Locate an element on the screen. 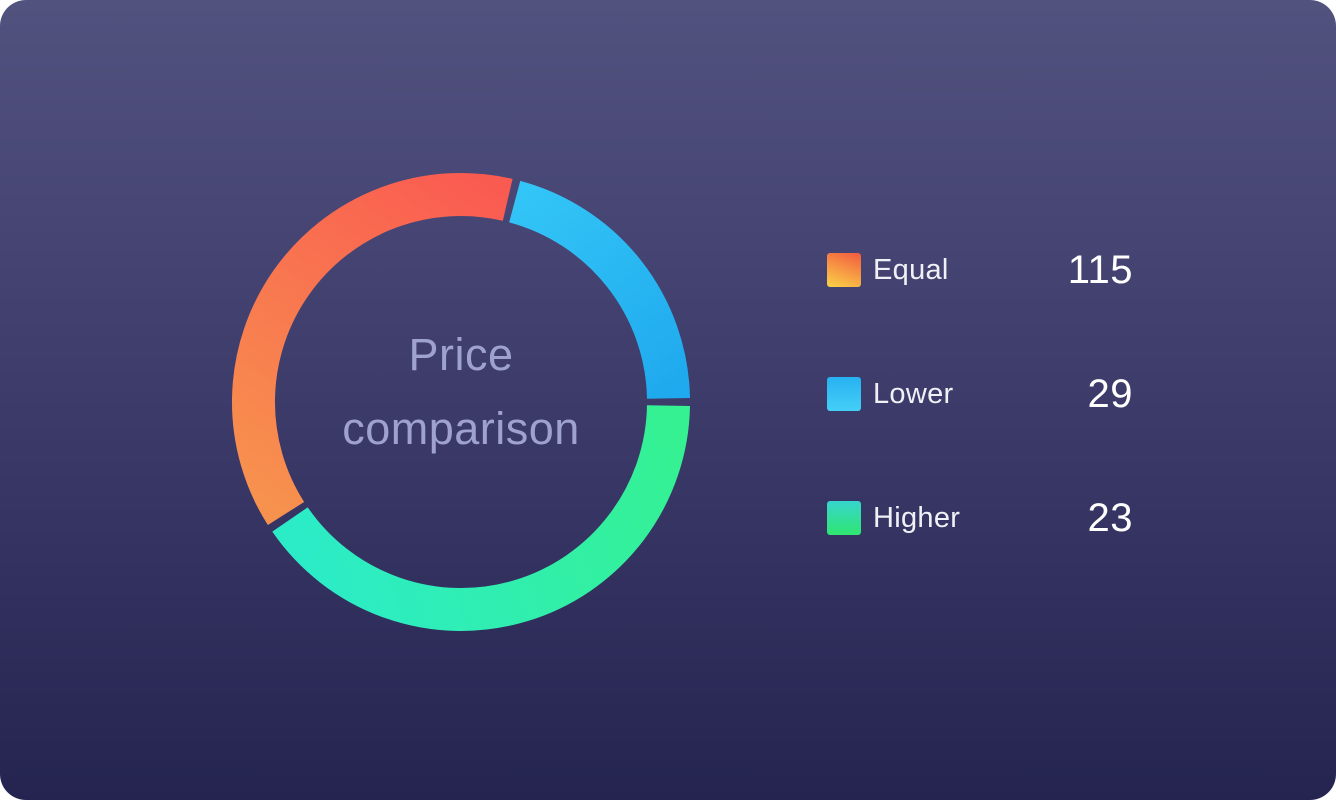 The image size is (1336, 800). center-label-line1: Price is located at coordinates (461, 354).